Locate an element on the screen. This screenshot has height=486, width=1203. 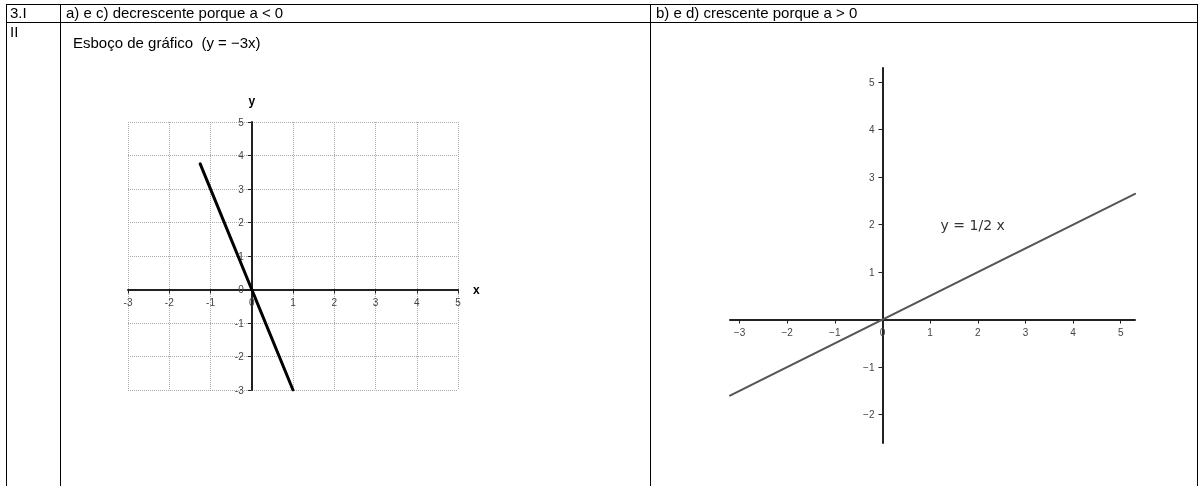
x-axis-title: x is located at coordinates (476, 289).